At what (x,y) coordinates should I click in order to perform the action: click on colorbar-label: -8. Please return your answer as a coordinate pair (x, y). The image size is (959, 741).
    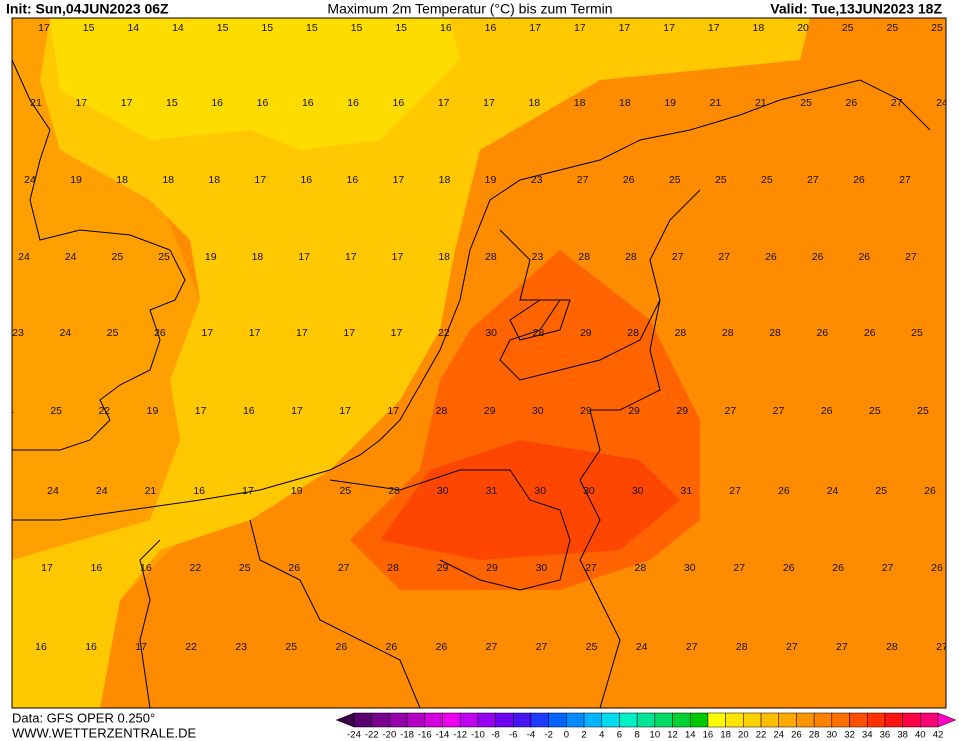
    Looking at the image, I should click on (495, 735).